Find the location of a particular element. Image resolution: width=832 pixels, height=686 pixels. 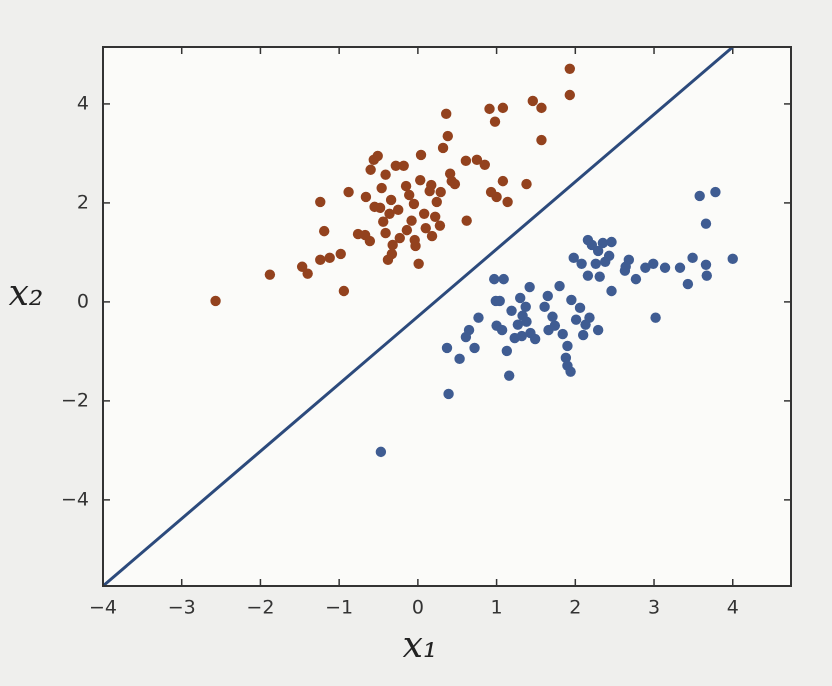

x-tick-label: 1 is located at coordinates (497, 608).